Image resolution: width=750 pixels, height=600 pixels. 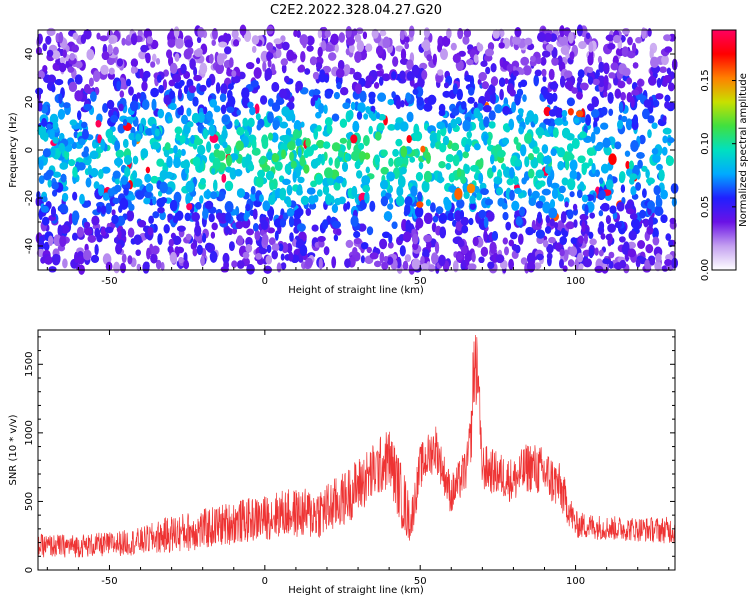 What do you see at coordinates (724, 150) in the screenshot?
I see `colorbar-frame` at bounding box center [724, 150].